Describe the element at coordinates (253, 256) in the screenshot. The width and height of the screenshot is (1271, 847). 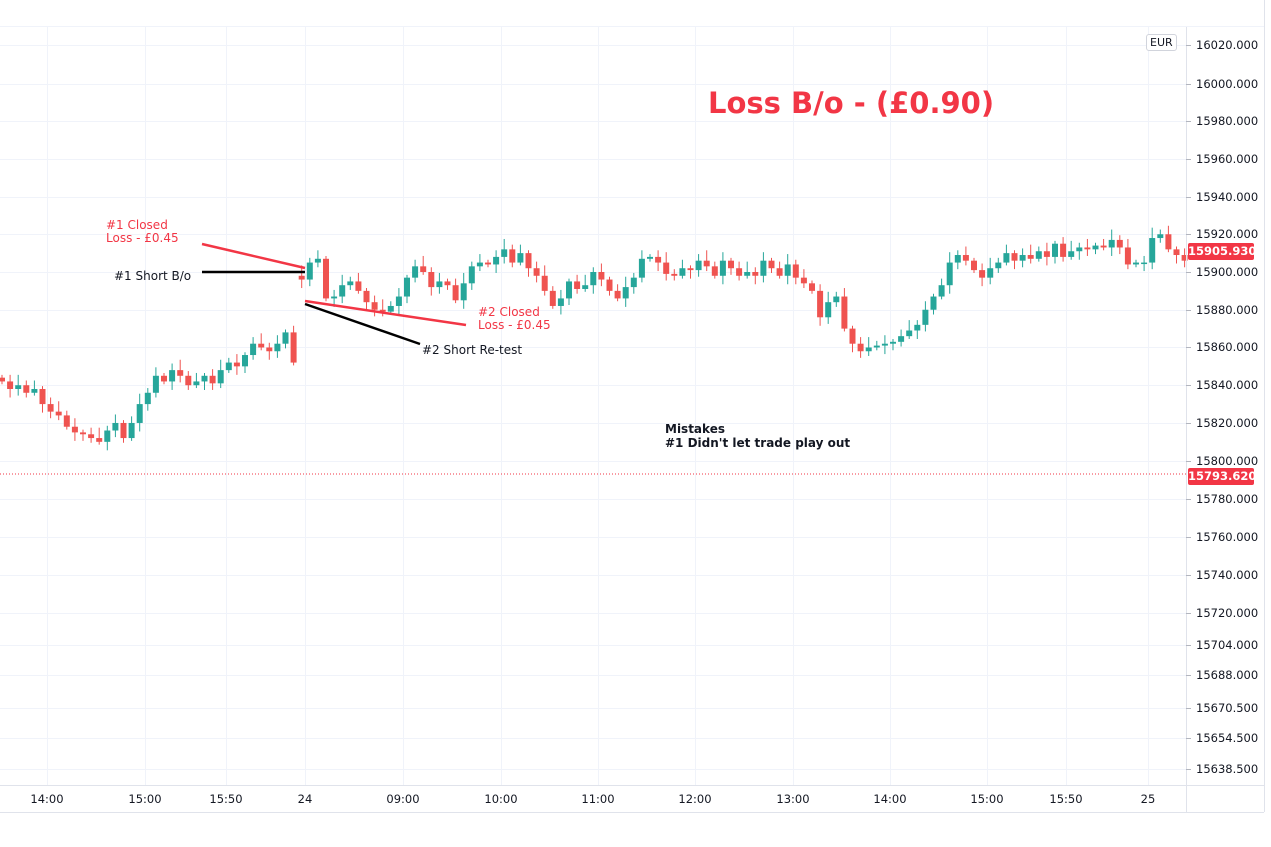
I see `closed1-trendline` at that location.